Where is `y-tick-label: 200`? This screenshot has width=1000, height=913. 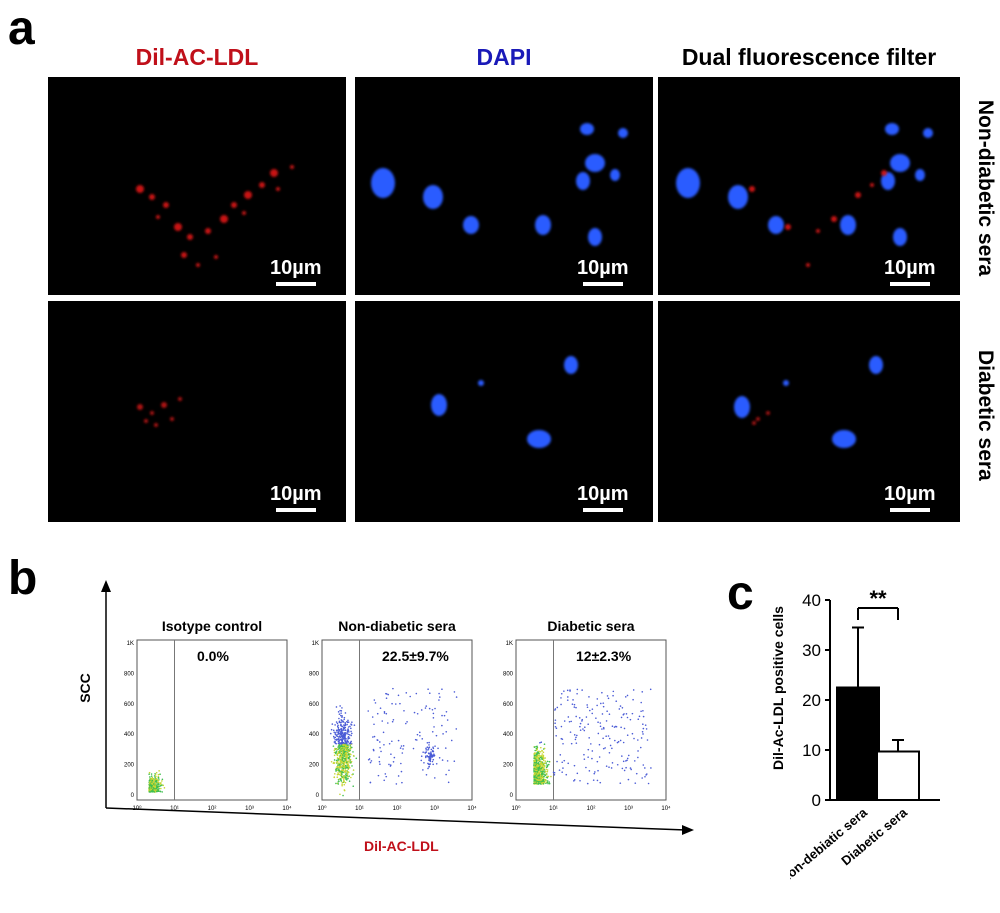 y-tick-label: 200 is located at coordinates (129, 766).